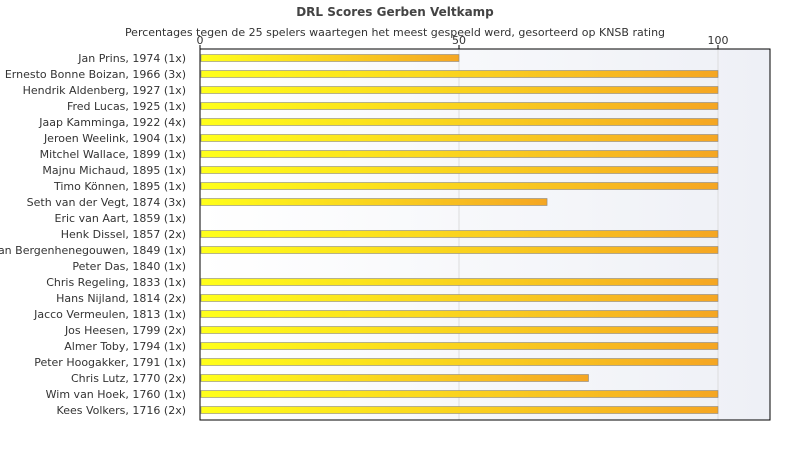 This screenshot has width=790, height=450. What do you see at coordinates (120, 218) in the screenshot?
I see `category-label: Eric van Aart, 1859 (1x)` at bounding box center [120, 218].